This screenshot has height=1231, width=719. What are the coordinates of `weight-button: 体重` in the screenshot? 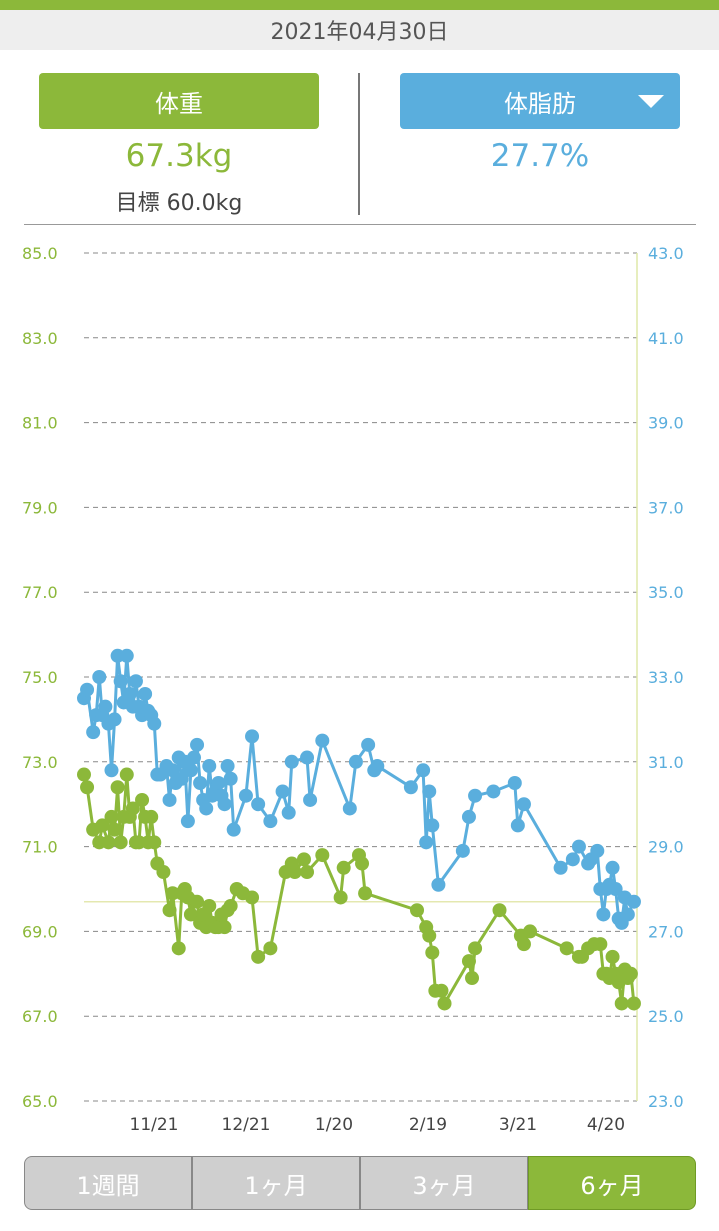 It's located at (179, 101).